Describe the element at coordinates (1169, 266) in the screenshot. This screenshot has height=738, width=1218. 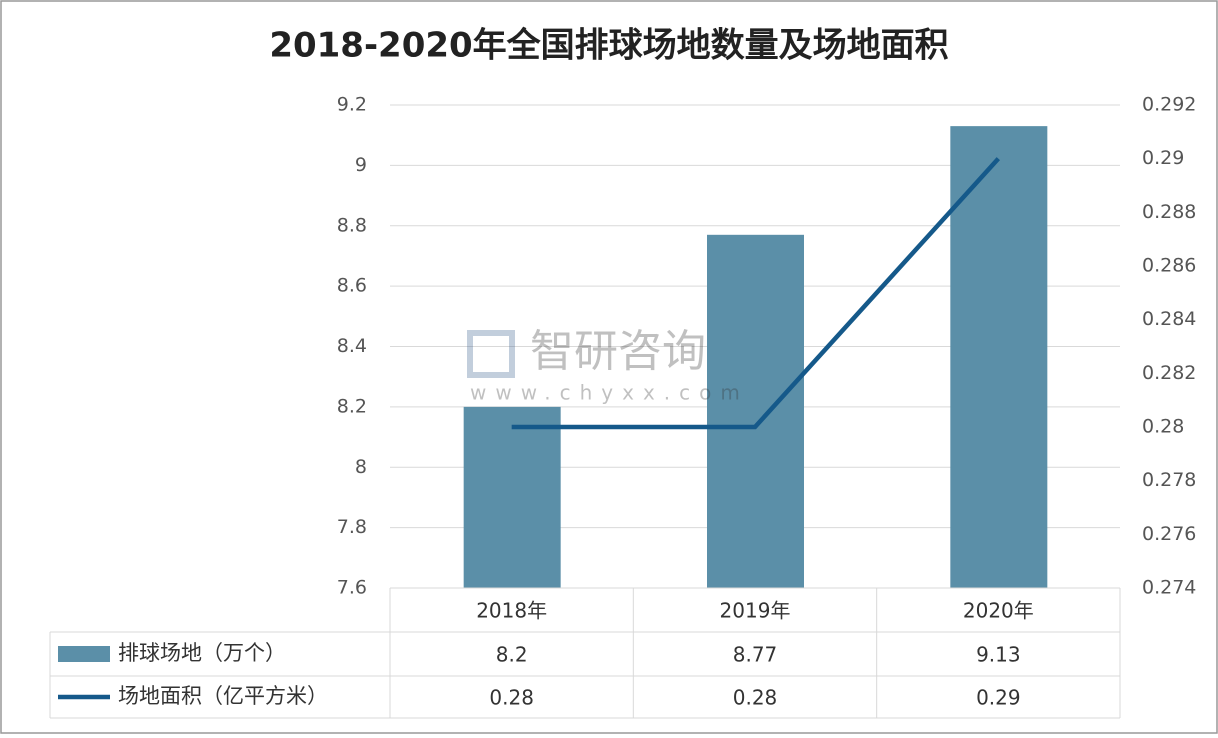
I see `y2-tick-label: 0.286` at that location.